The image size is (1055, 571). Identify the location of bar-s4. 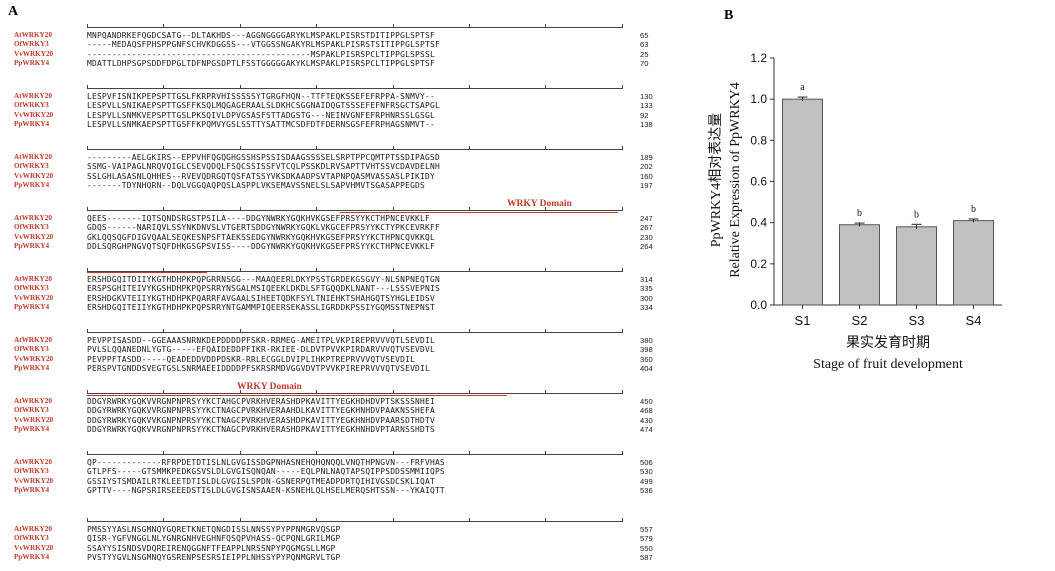
(973, 263).